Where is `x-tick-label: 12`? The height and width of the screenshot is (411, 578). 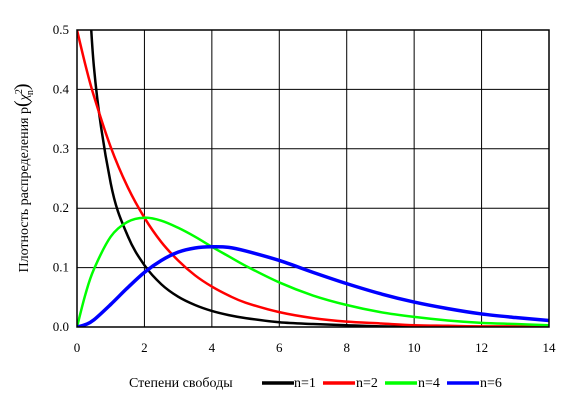 x-tick-label: 12 is located at coordinates (481, 347).